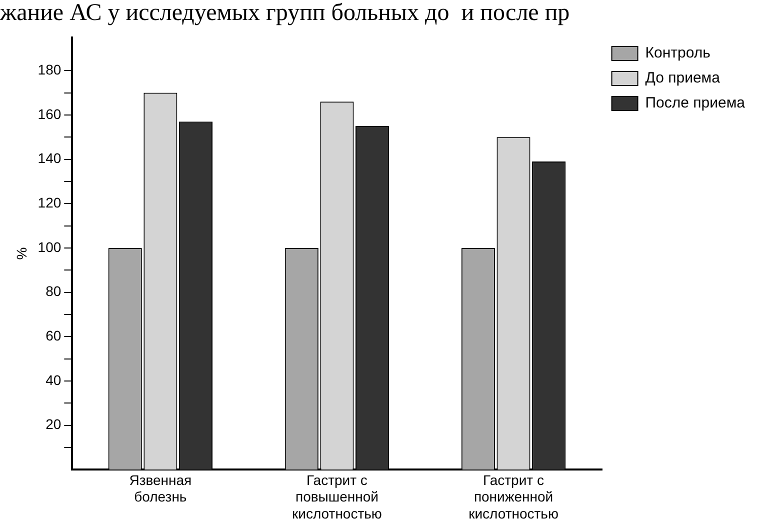  I want to click on legend-label: Контроль, so click(678, 53).